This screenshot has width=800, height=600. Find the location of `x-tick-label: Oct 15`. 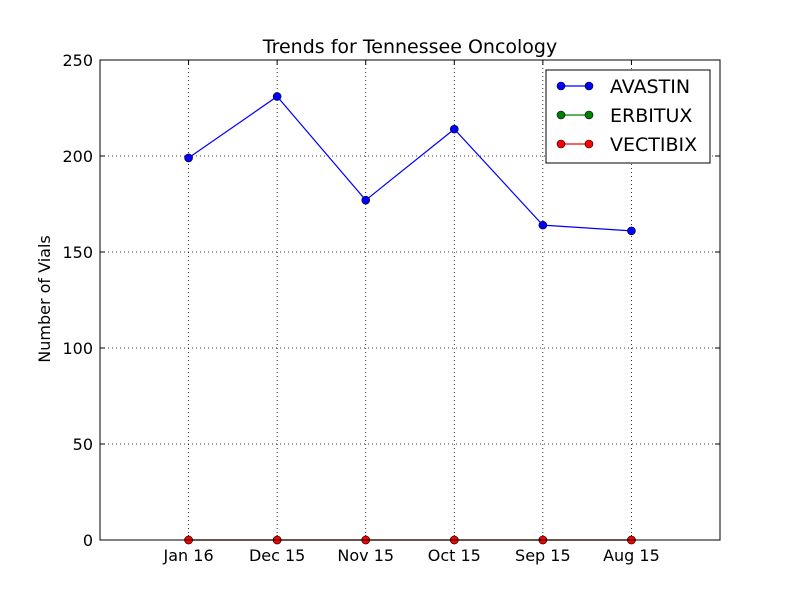

x-tick-label: Oct 15 is located at coordinates (454, 555).